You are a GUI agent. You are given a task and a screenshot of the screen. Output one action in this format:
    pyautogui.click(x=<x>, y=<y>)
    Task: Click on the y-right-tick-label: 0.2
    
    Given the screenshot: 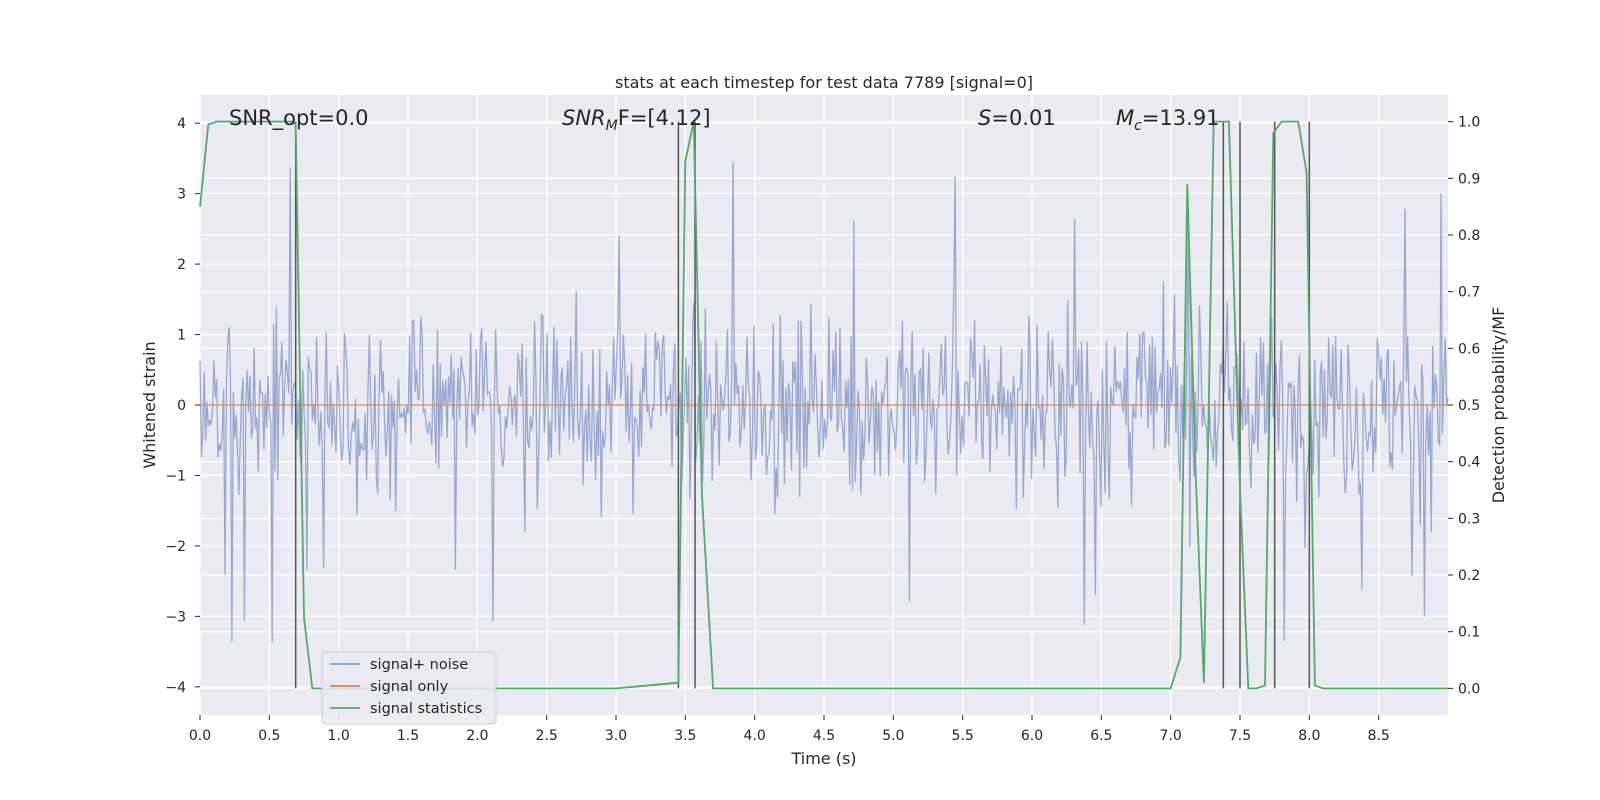 What is the action you would take?
    pyautogui.click(x=1469, y=576)
    